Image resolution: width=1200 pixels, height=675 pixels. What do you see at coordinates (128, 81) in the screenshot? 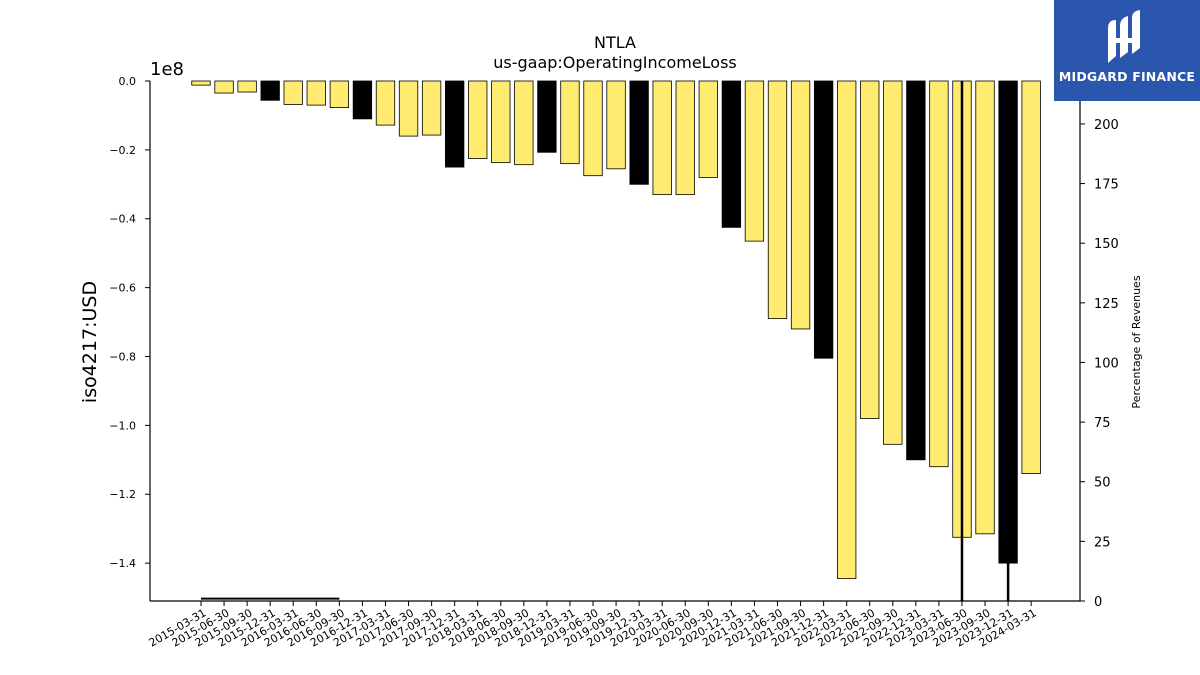
I see `y-tick-label: 0.0` at bounding box center [128, 81].